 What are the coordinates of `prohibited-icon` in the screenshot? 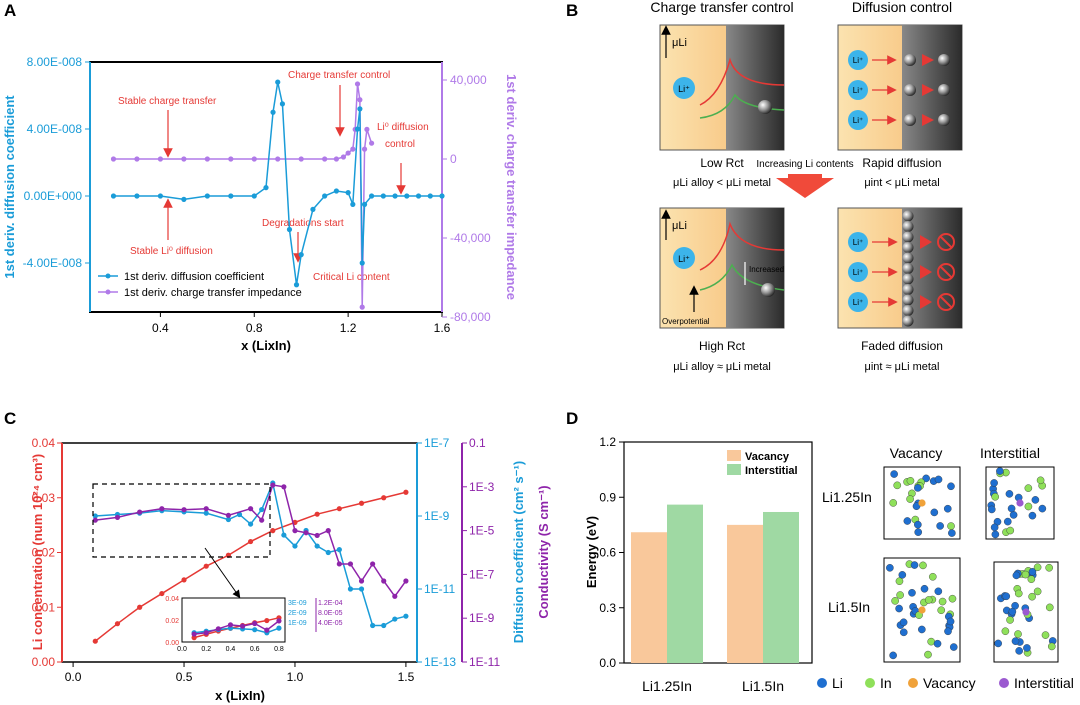 It's located at (946, 272).